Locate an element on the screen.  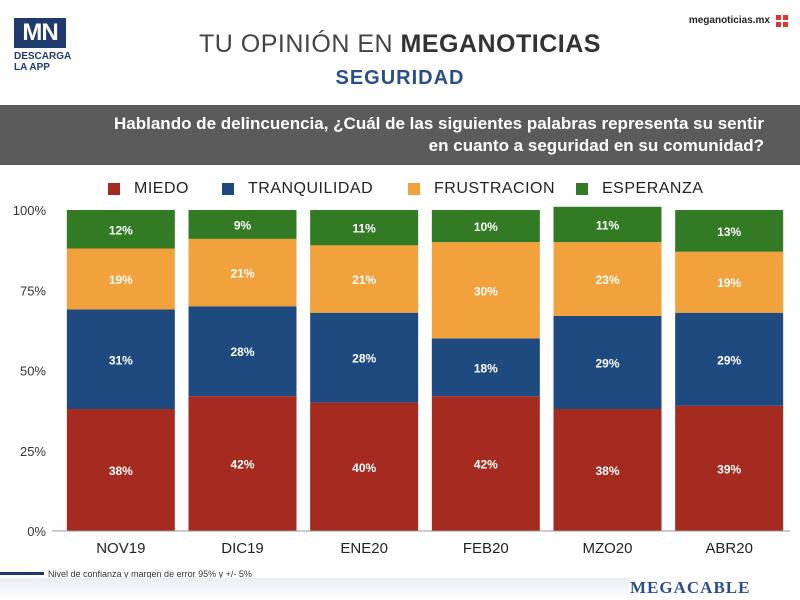
meganoticias-logo: MN DESCARGA LA APP is located at coordinates (44, 45).